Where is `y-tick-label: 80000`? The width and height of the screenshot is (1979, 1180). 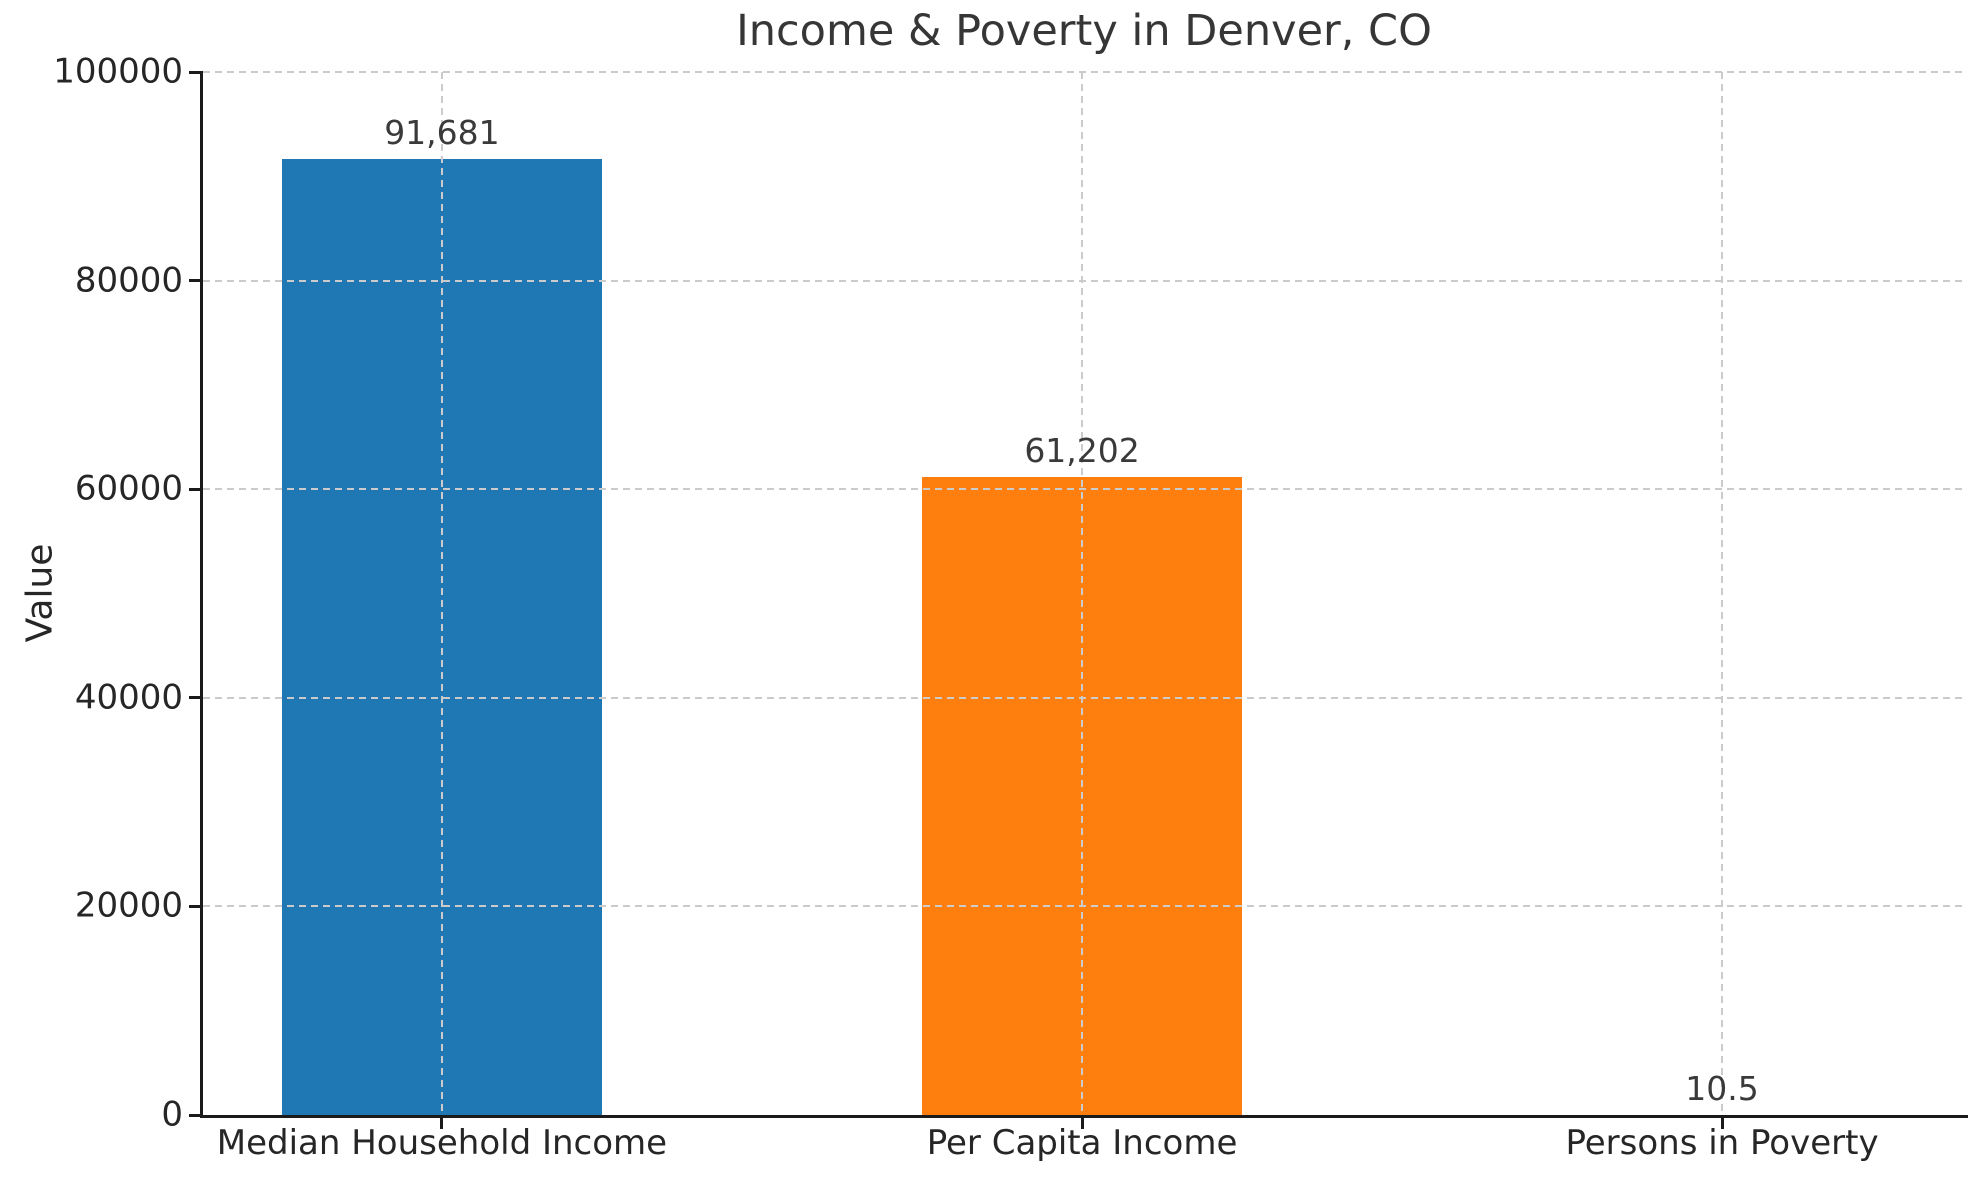 y-tick-label: 80000 is located at coordinates (128, 279).